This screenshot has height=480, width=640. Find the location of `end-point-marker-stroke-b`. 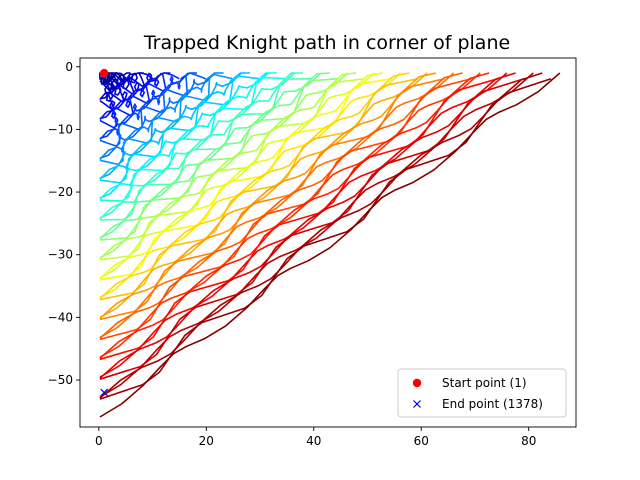

end-point-marker-stroke-b is located at coordinates (104, 392).